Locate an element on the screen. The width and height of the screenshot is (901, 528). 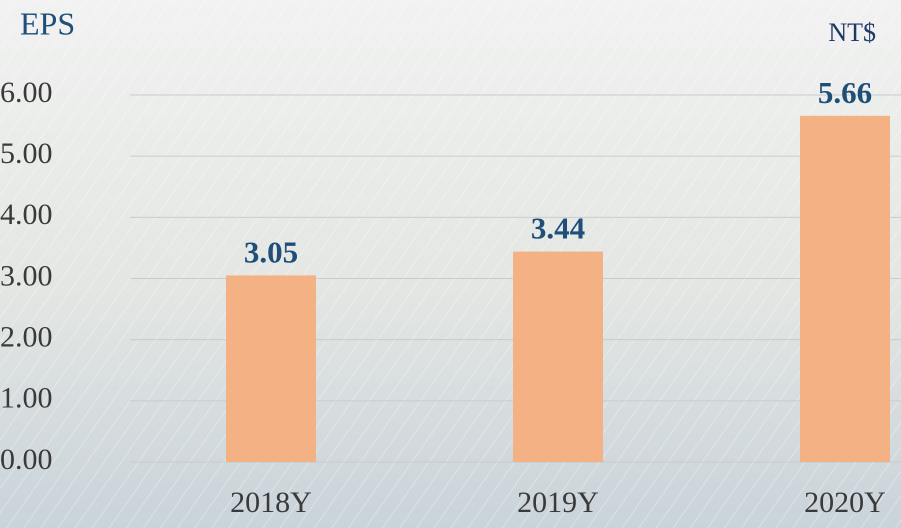
y-tick-label: 1.00 is located at coordinates (26, 398).